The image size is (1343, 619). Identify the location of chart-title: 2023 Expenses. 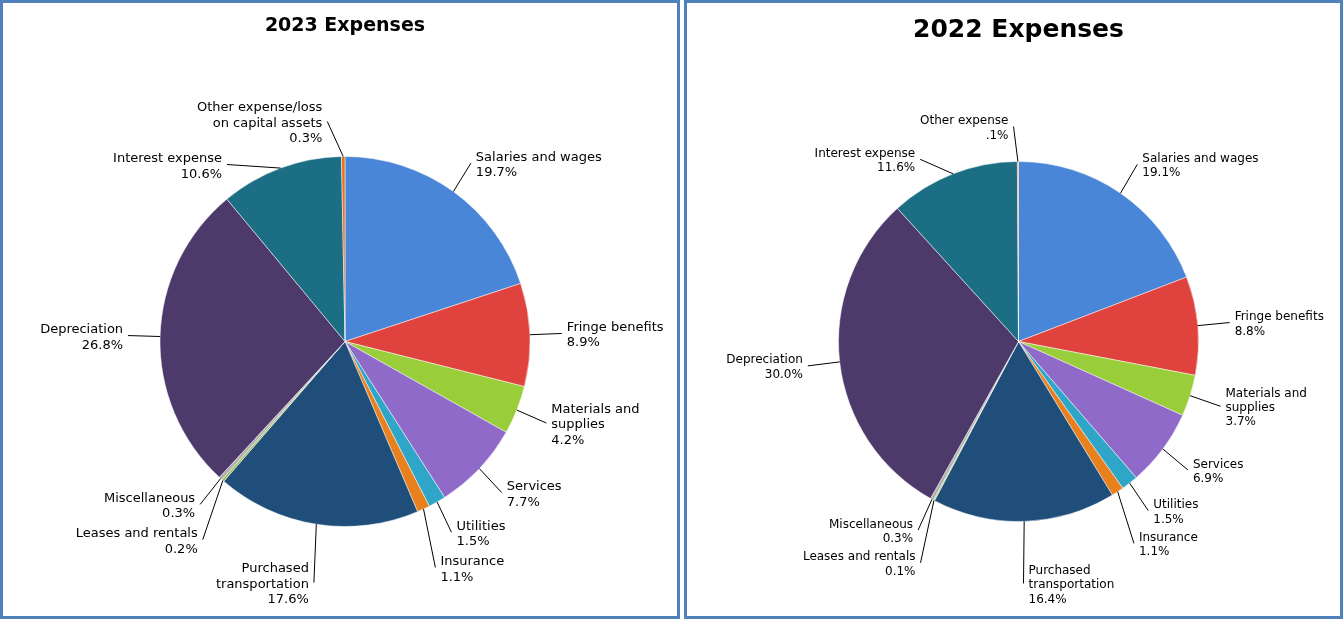
(345, 24).